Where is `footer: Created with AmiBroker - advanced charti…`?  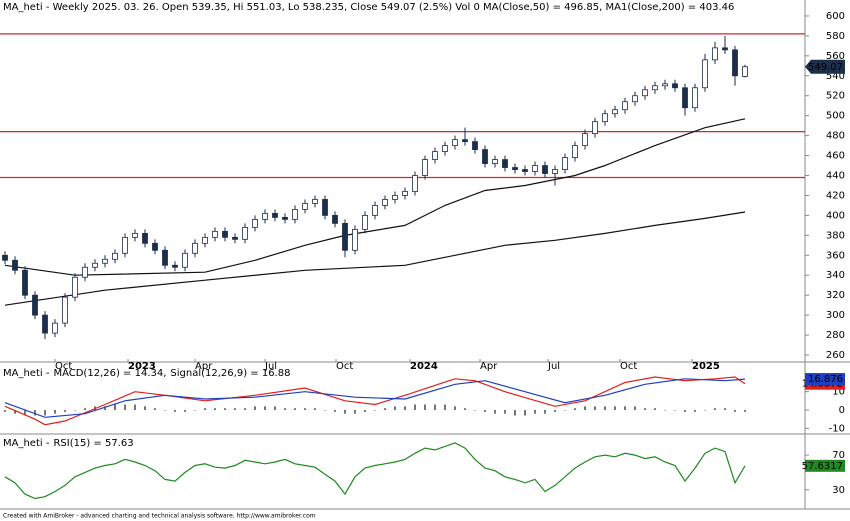
footer: Created with AmiBroker - advanced charti… is located at coordinates (159, 516).